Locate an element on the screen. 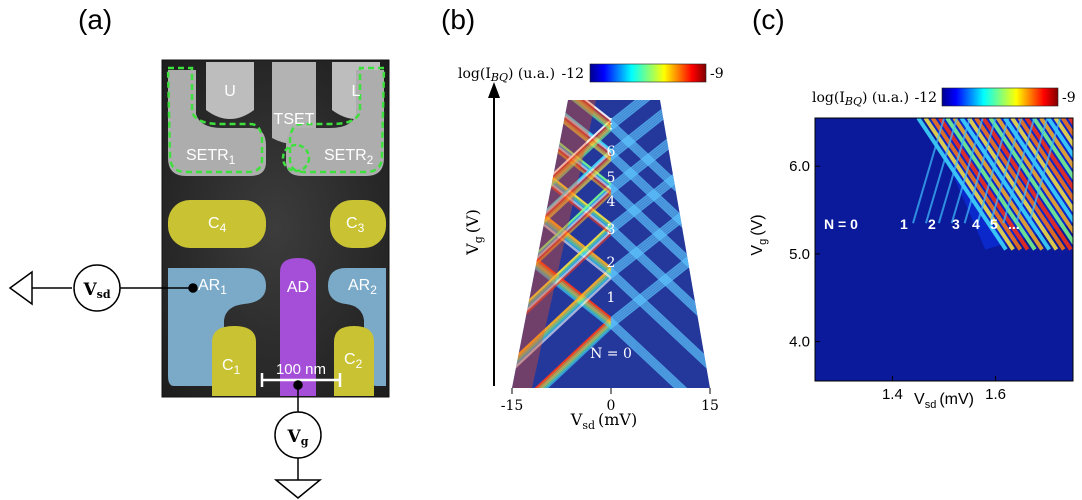 Image resolution: width=1082 pixels, height=500 pixels. ylabel-b: Vg(V) is located at coordinates (474, 232).